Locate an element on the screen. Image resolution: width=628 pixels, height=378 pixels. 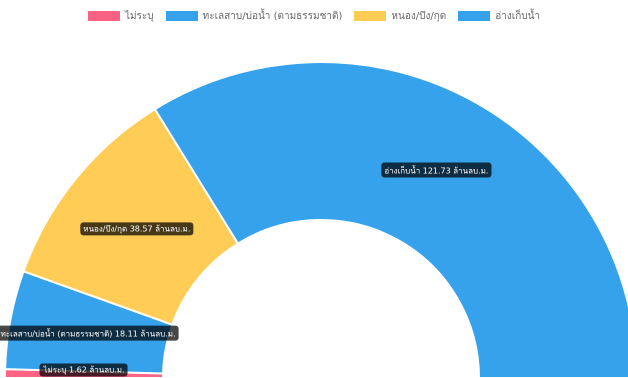
data-label-text: อ่างเก็บน้ำ 121.73 ล้านลบ.ม. is located at coordinates (436, 170).